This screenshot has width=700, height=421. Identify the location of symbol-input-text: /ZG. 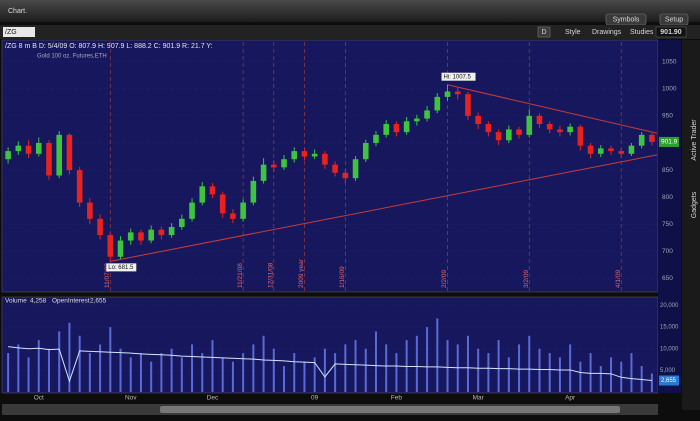
(11, 32).